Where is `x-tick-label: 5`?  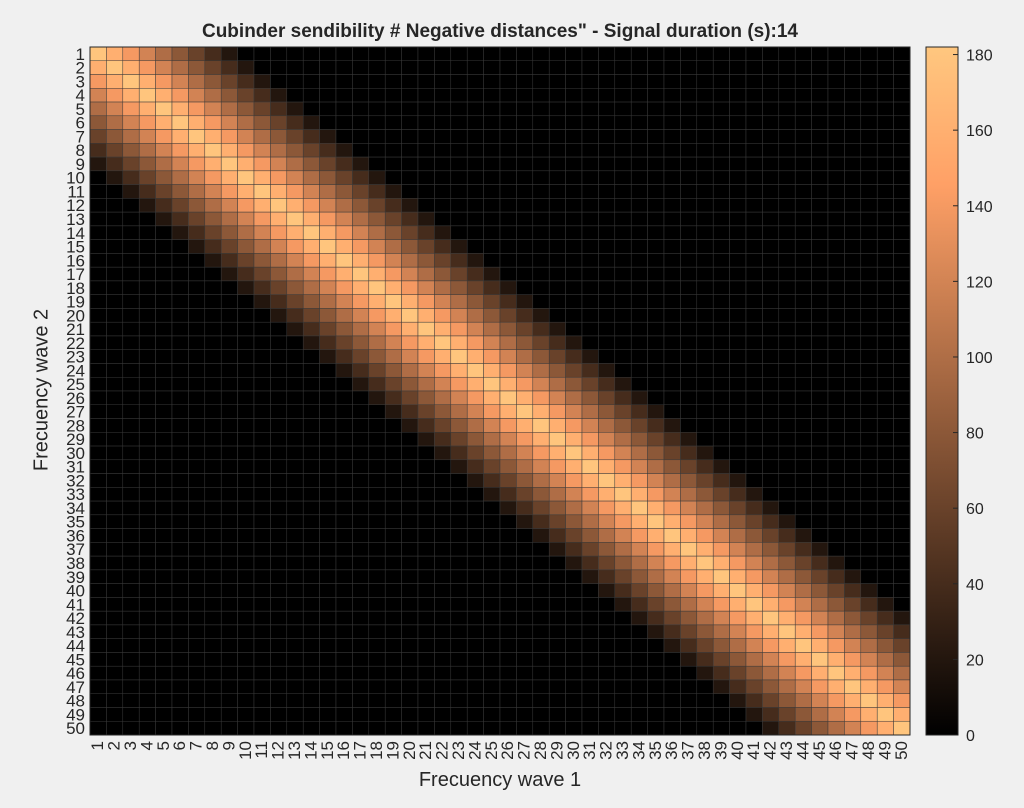
x-tick-label: 5 is located at coordinates (163, 745).